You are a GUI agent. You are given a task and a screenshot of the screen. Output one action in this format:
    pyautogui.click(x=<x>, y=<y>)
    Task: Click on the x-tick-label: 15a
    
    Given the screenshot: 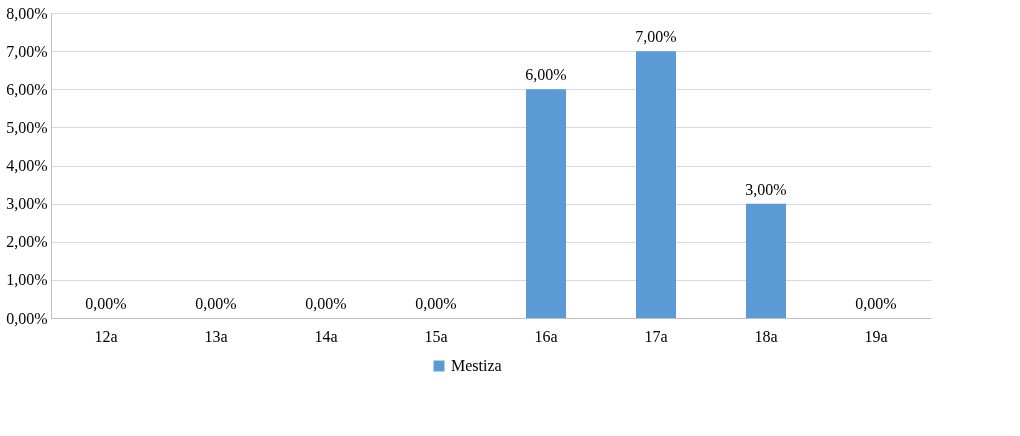 What is the action you would take?
    pyautogui.click(x=436, y=336)
    